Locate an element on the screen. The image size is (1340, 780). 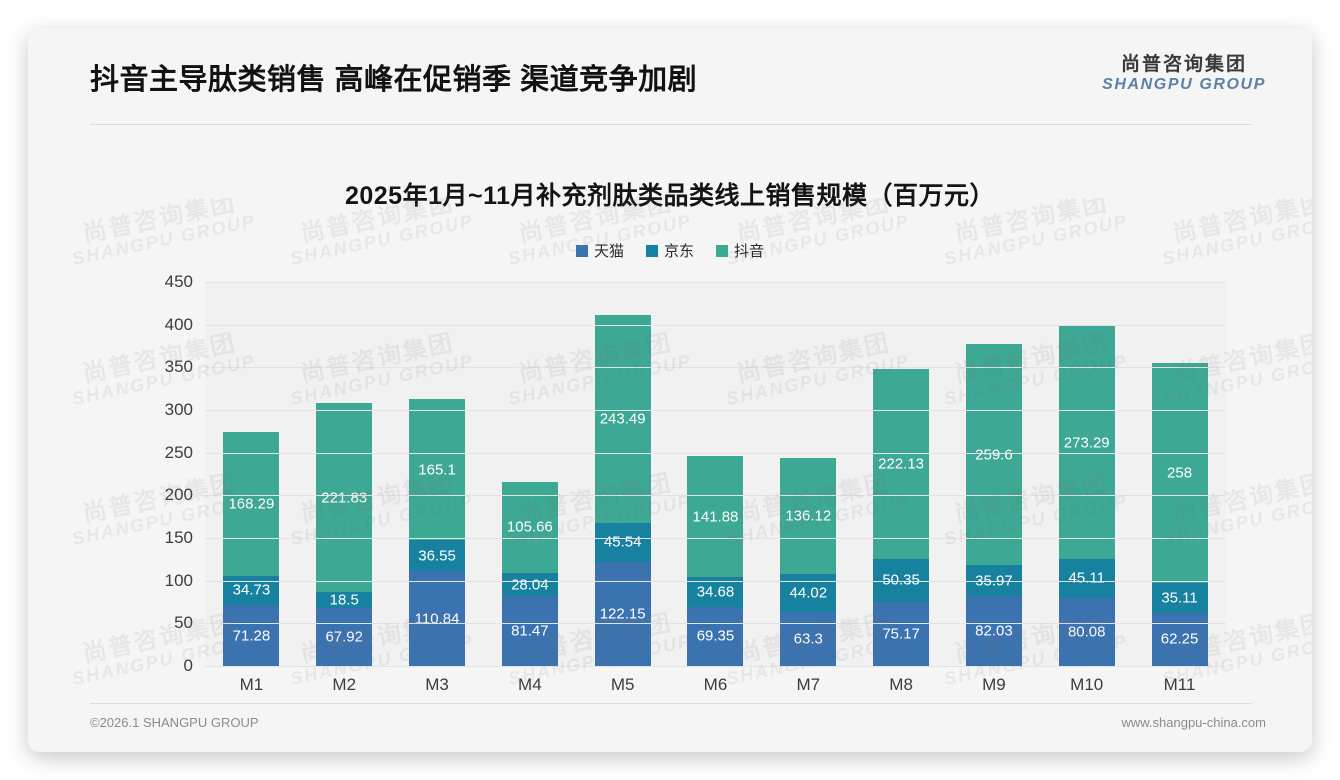
bar-value-label: 28.04 is located at coordinates (530, 585).